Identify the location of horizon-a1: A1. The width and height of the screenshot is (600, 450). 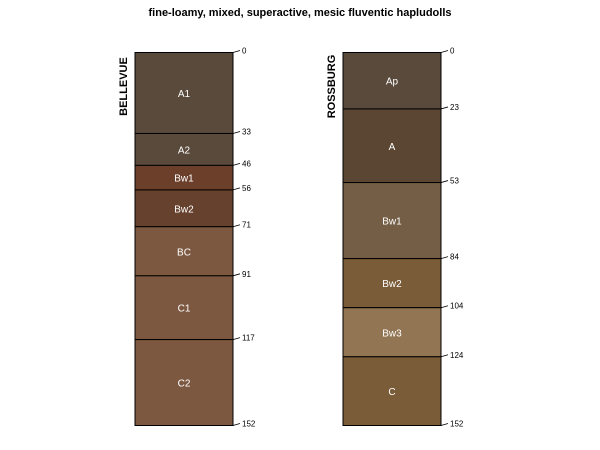
(184, 93).